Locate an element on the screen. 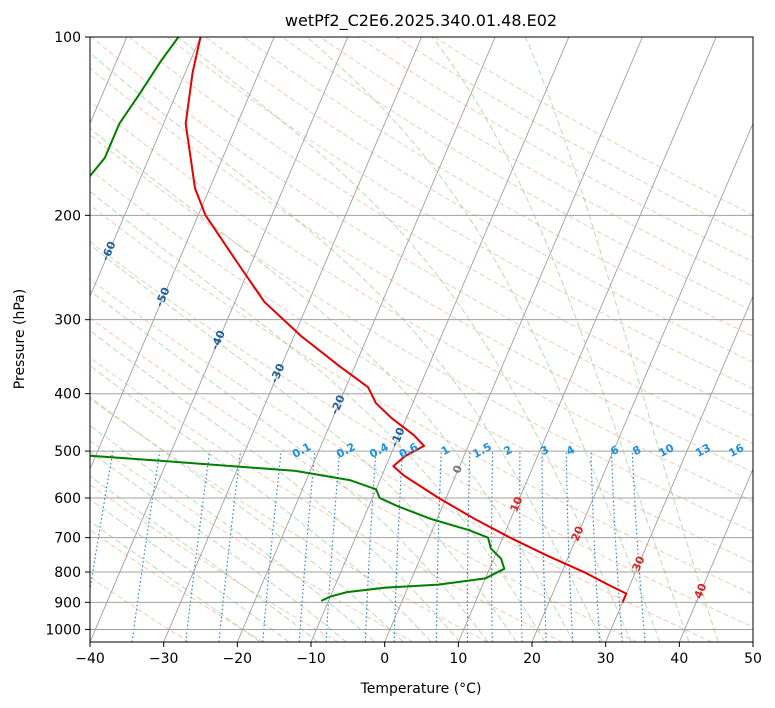  mixing-ratio-label: 16 is located at coordinates (737, 450).